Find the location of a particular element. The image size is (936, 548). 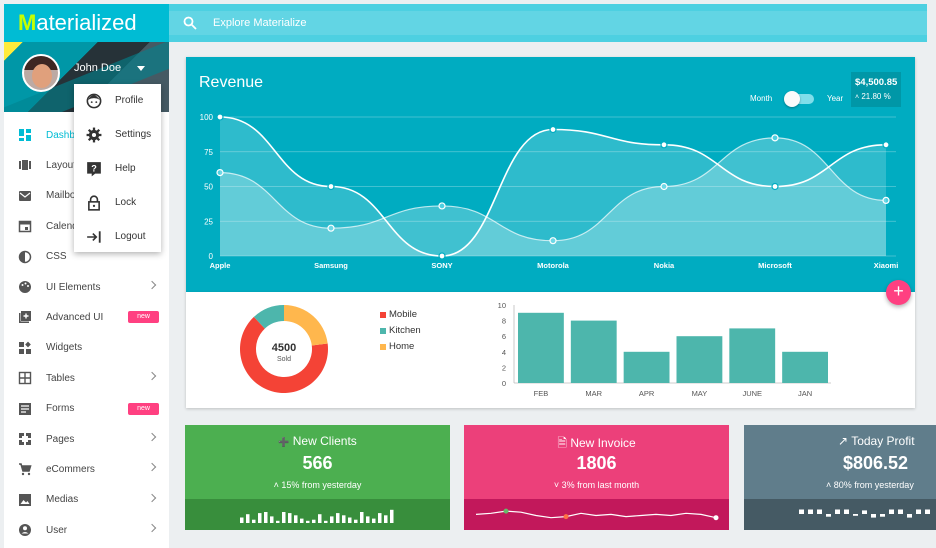

stat-sub-text: 15% from yesterday is located at coordinates (321, 485).